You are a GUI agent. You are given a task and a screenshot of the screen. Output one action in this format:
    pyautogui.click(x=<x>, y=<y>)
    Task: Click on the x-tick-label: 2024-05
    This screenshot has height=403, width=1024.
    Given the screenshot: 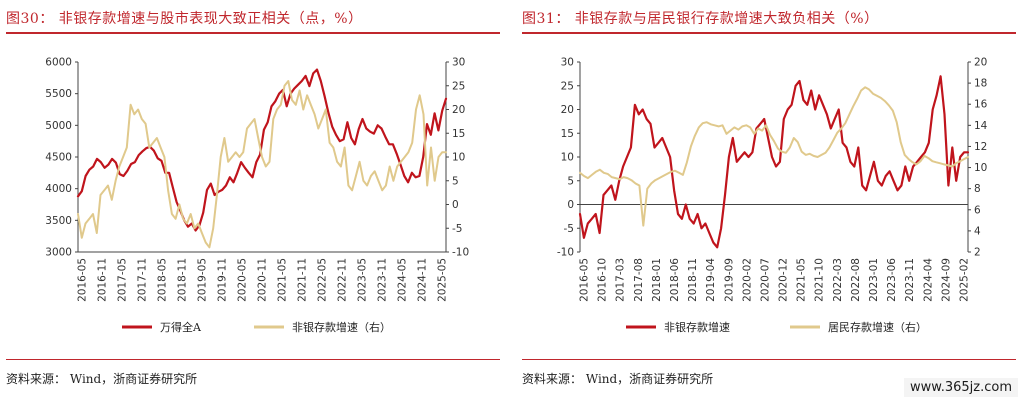 What is the action you would take?
    pyautogui.click(x=403, y=280)
    